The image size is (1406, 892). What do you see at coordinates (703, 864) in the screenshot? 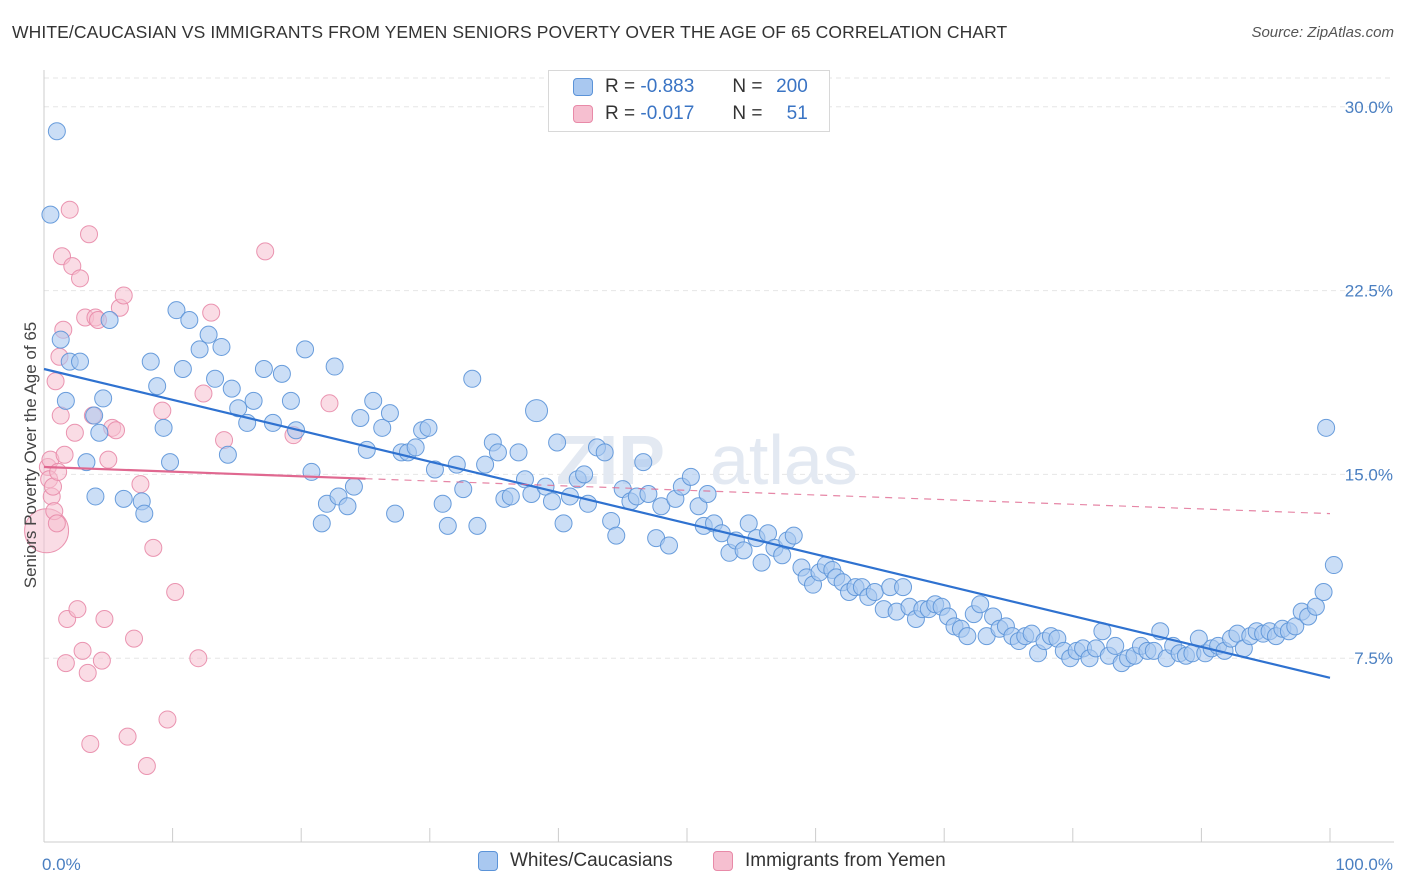
I see `series-legend: Whites/Caucasians Immigrants from Yemen` at bounding box center [703, 864].